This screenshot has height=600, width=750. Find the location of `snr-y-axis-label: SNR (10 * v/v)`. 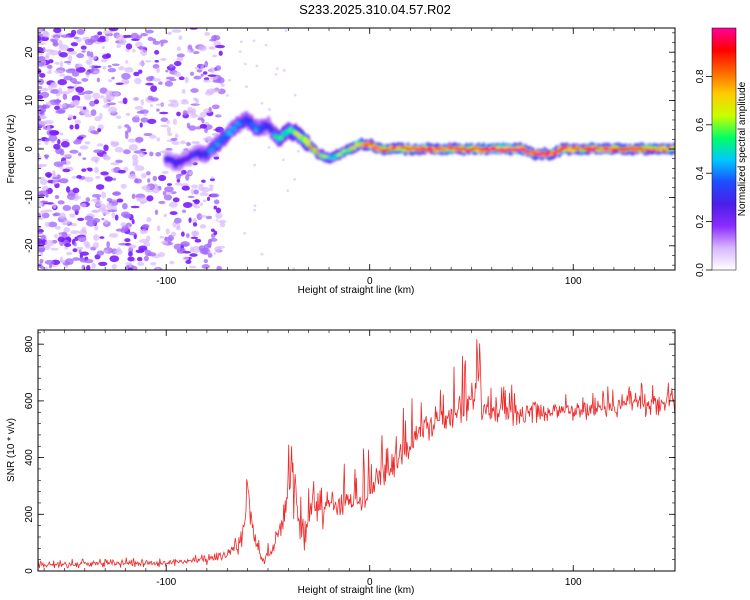

snr-y-axis-label: SNR (10 * v/v) is located at coordinates (11, 450).